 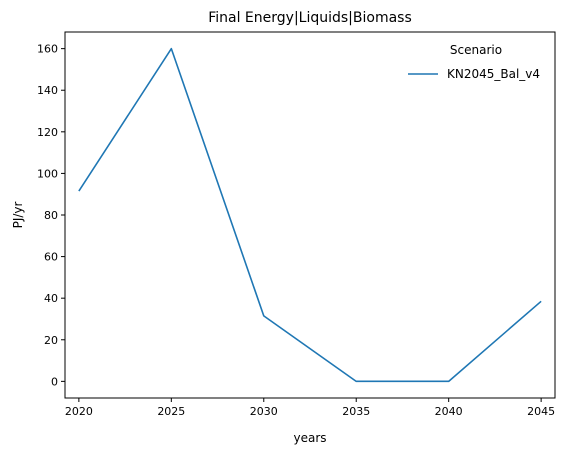 I want to click on y-tick-label: 20, so click(x=51, y=340).